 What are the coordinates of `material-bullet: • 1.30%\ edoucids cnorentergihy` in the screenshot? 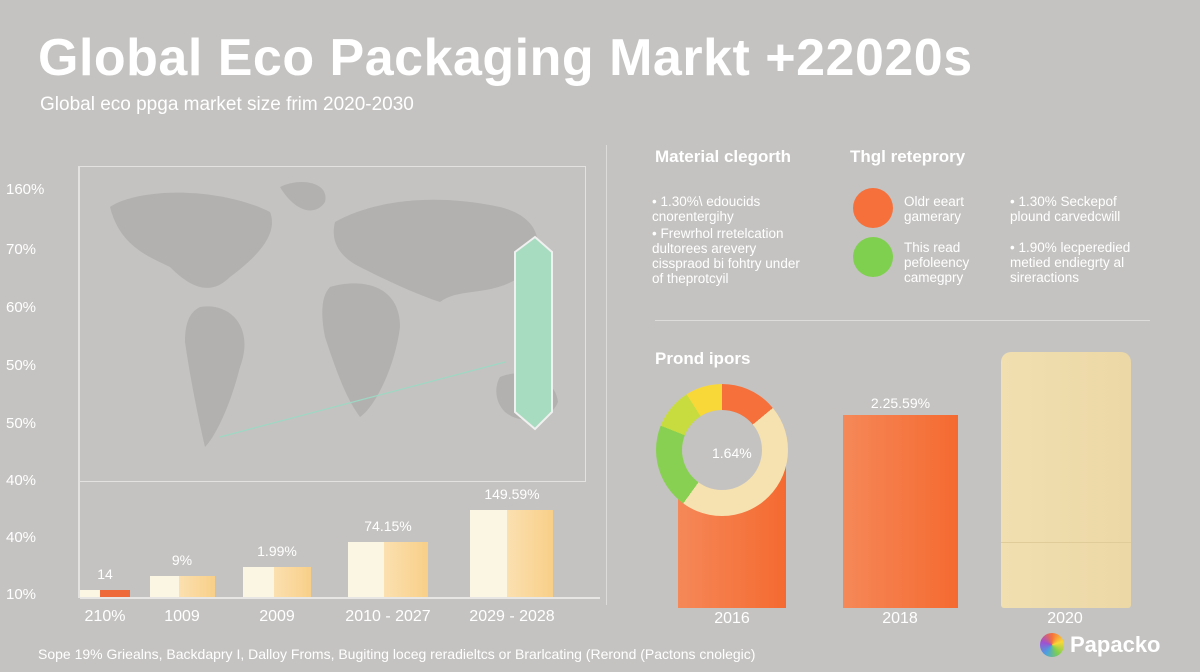 It's located at (706, 209).